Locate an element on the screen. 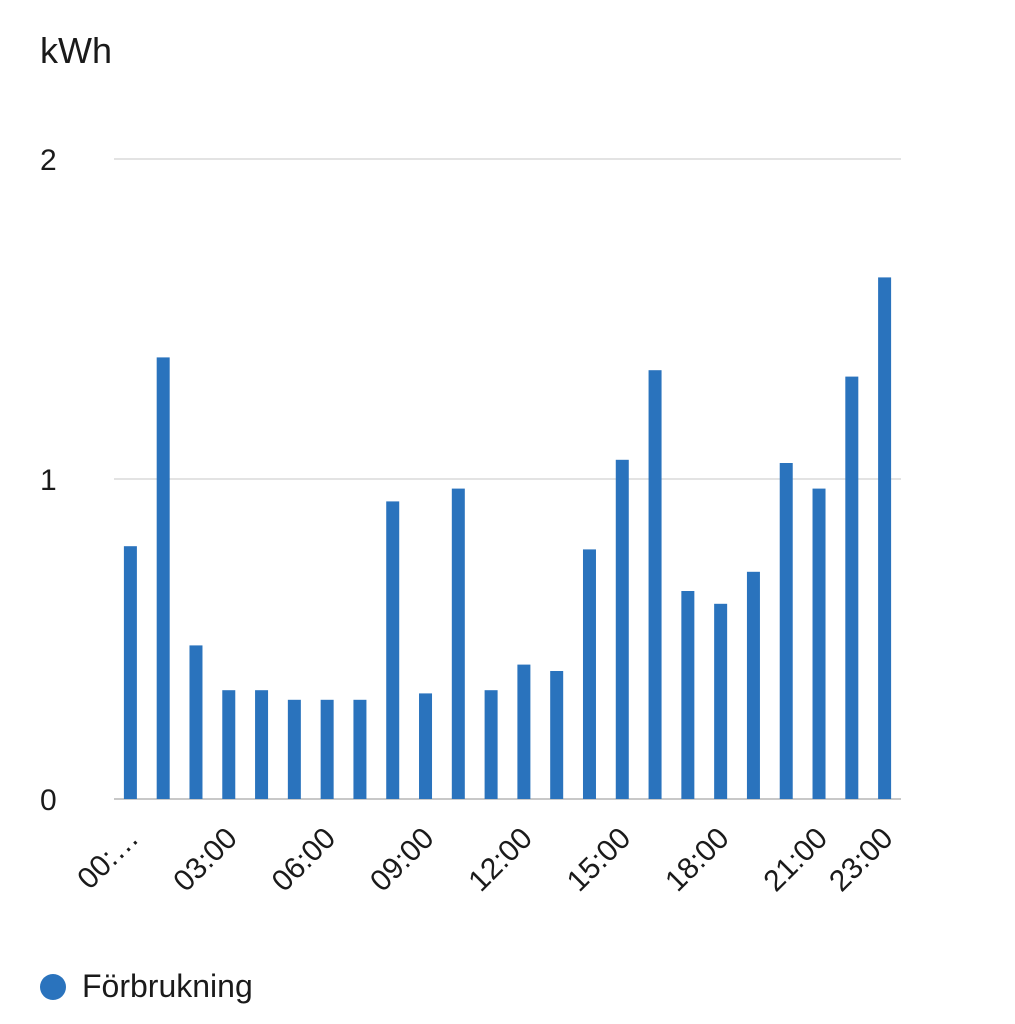 The image size is (1015, 1024). x-tick-label: 12:00 is located at coordinates (500, 860).